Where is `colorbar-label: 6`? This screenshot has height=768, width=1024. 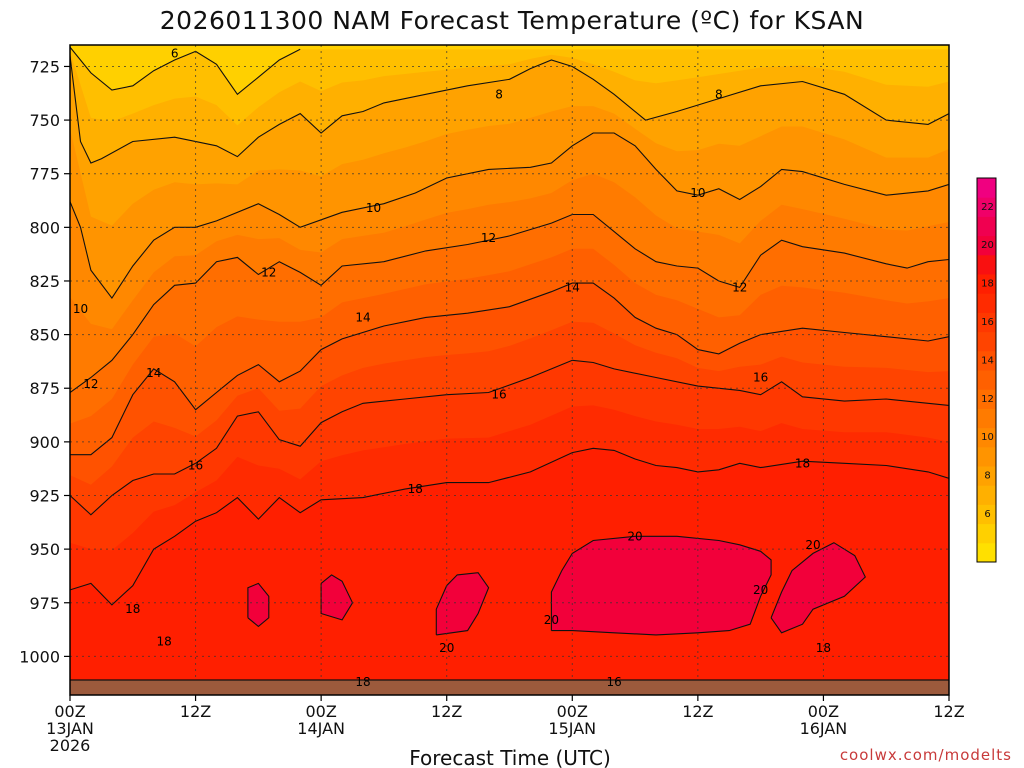 colorbar-label: 6 is located at coordinates (987, 514).